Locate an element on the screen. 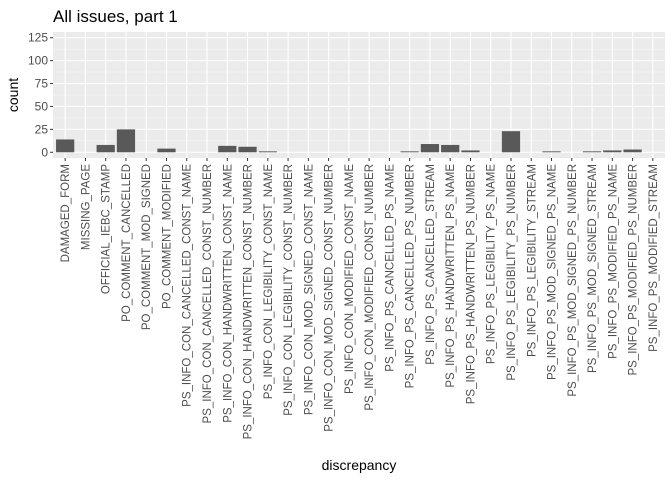 Image resolution: width=672 pixels, height=480 pixels. x-tick-label: PS_INFO_PS_LEGIBILITY_STREAM is located at coordinates (532, 260).